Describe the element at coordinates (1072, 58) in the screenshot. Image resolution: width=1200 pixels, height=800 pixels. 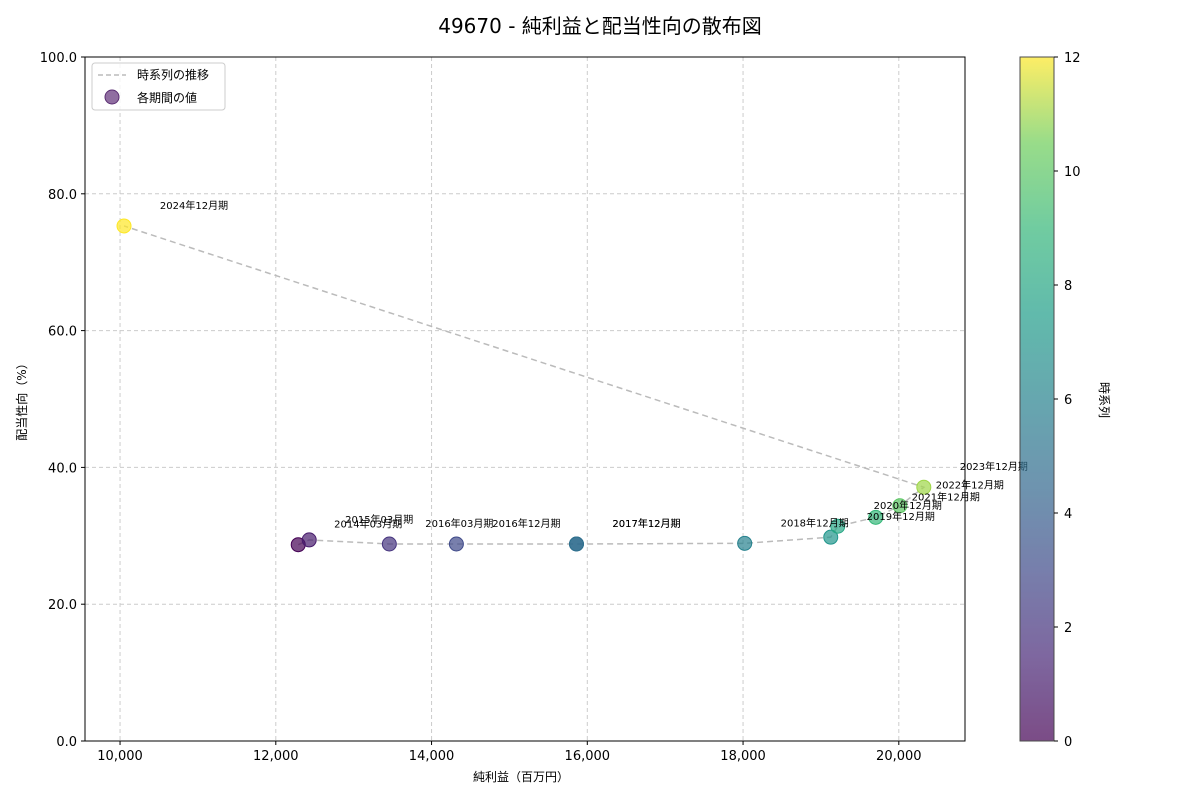
I see `colorbar-tick-label: 12` at that location.